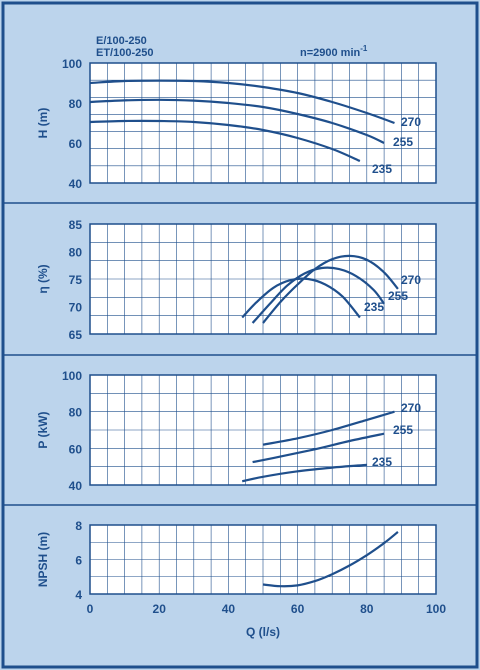 Image resolution: width=480 pixels, height=670 pixels. What do you see at coordinates (43, 429) in the screenshot?
I see `y-axis-label: P (kW)` at bounding box center [43, 429].